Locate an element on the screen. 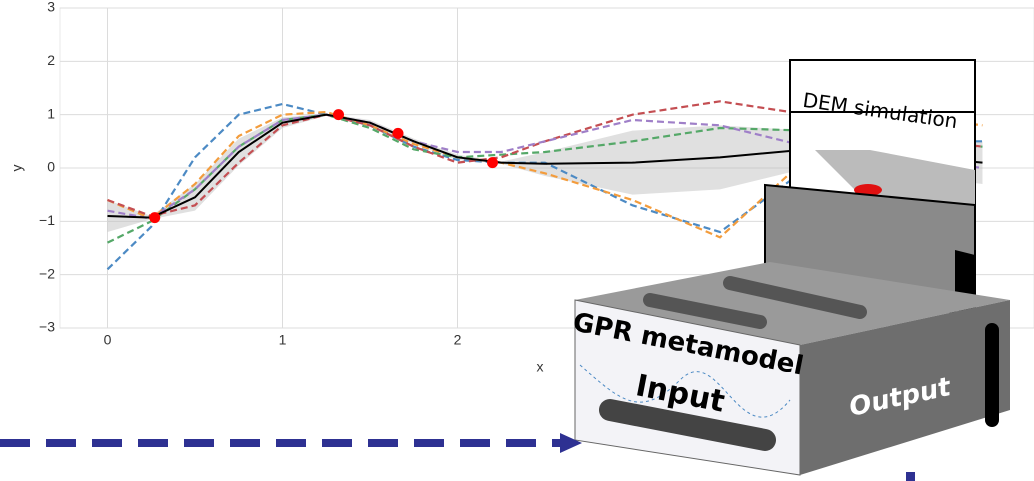  y-tick-label: 3 is located at coordinates (51, 7).